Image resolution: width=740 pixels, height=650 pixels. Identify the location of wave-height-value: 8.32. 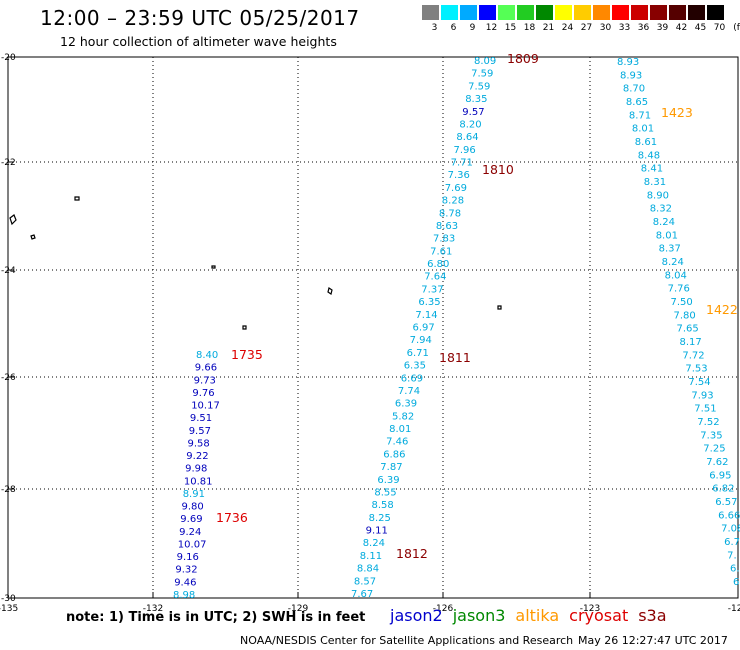
(661, 209).